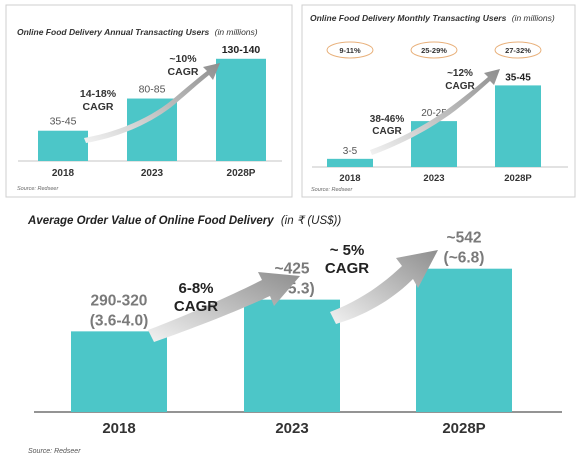 The image size is (581, 466). I want to click on data-label: 130-140, so click(241, 50).